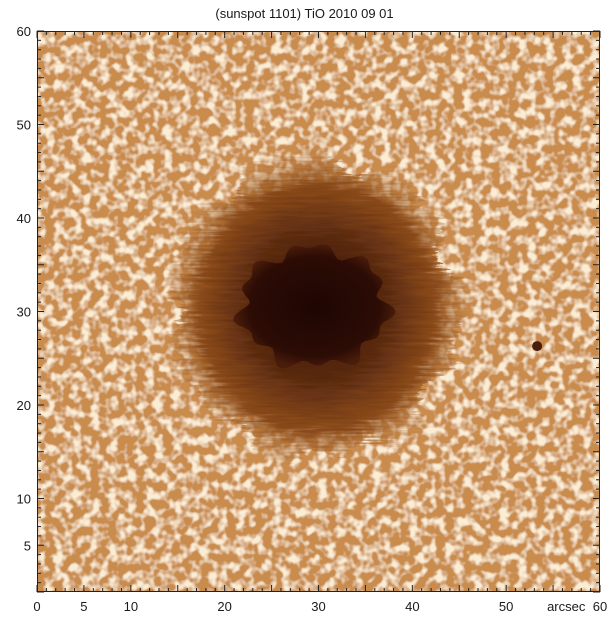 This screenshot has width=609, height=620. I want to click on y-tick-label: 10, so click(24, 499).